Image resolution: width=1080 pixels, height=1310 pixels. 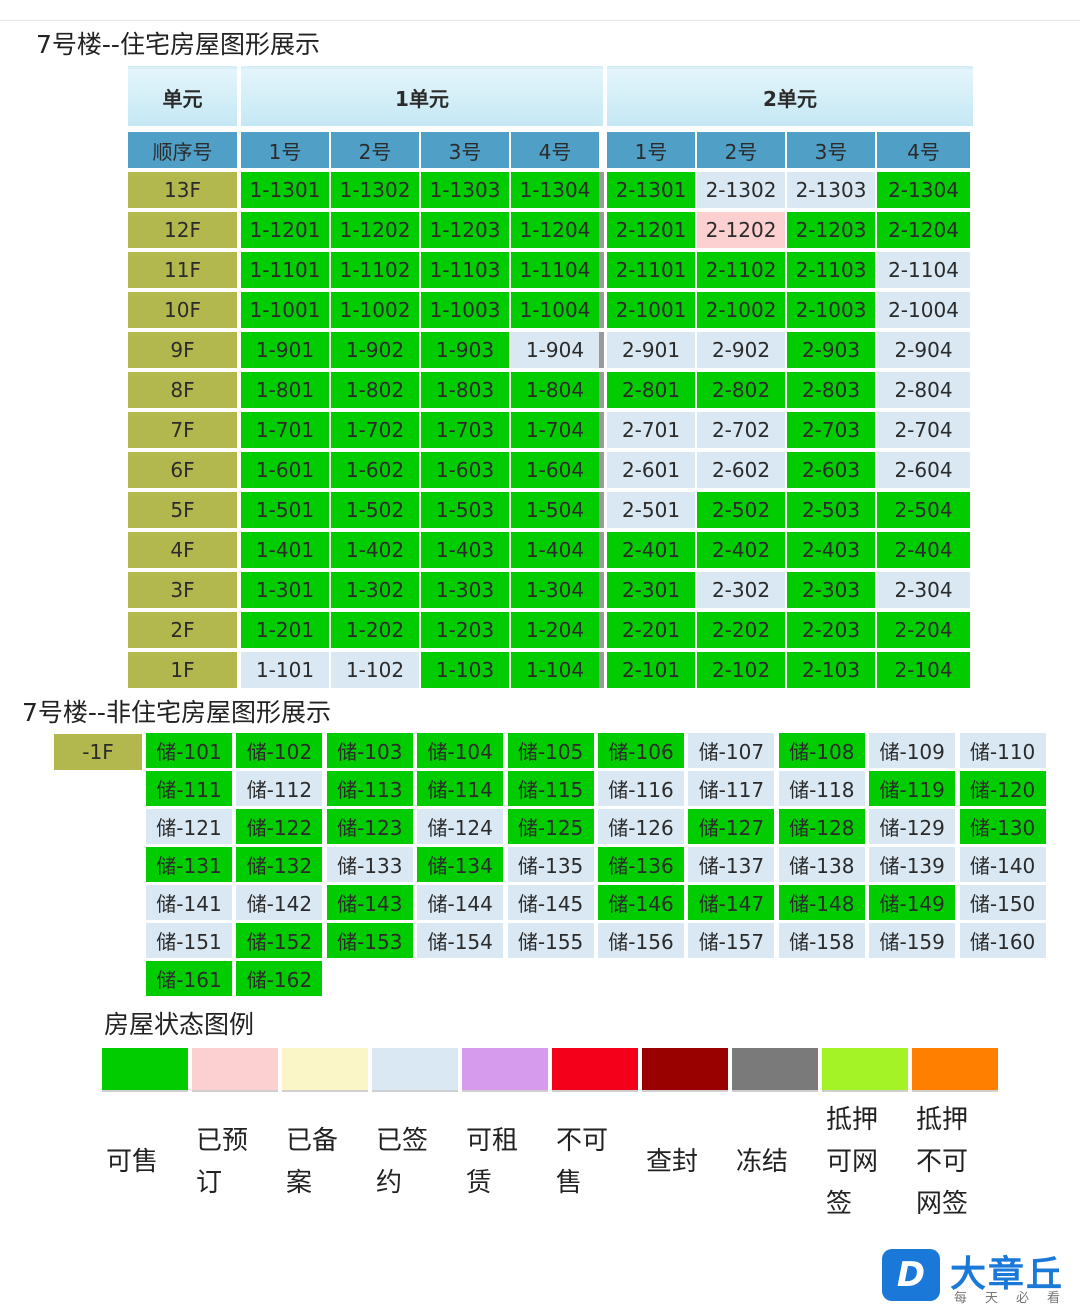 What do you see at coordinates (831, 230) in the screenshot?
I see `room-cell: 2-1203` at bounding box center [831, 230].